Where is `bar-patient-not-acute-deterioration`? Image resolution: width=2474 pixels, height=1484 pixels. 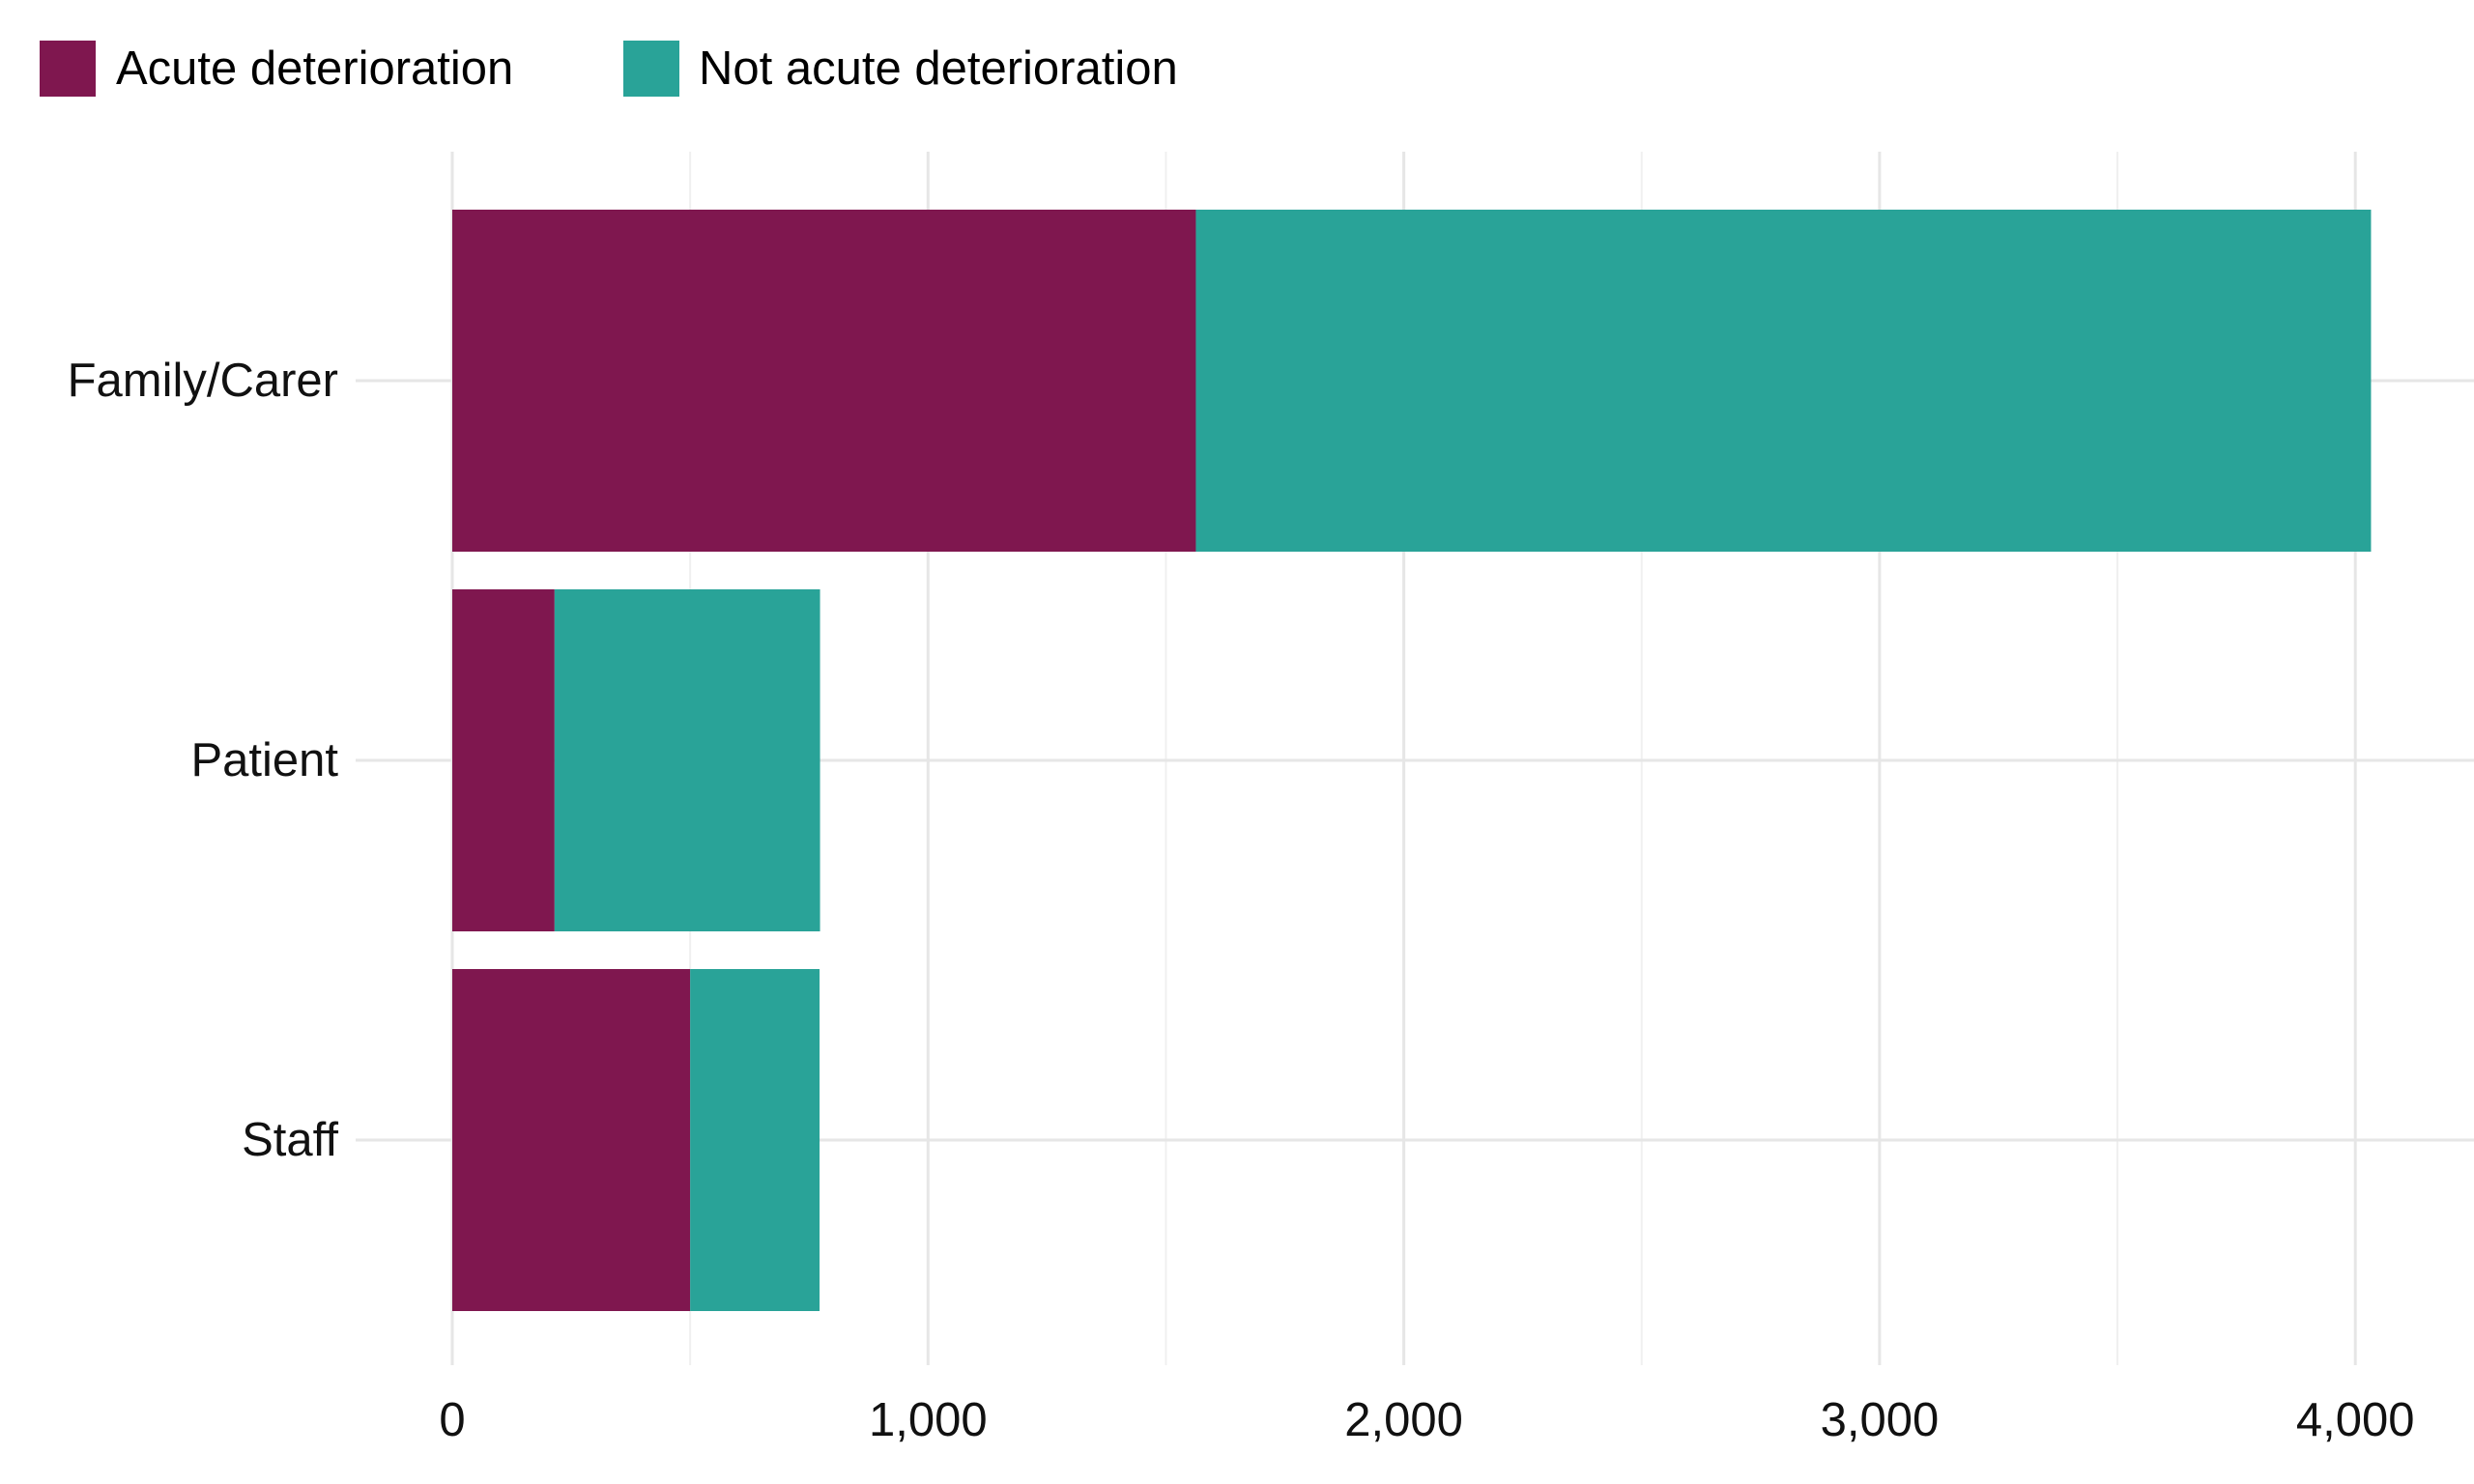
bar-patient-not-acute-deterioration is located at coordinates (687, 760).